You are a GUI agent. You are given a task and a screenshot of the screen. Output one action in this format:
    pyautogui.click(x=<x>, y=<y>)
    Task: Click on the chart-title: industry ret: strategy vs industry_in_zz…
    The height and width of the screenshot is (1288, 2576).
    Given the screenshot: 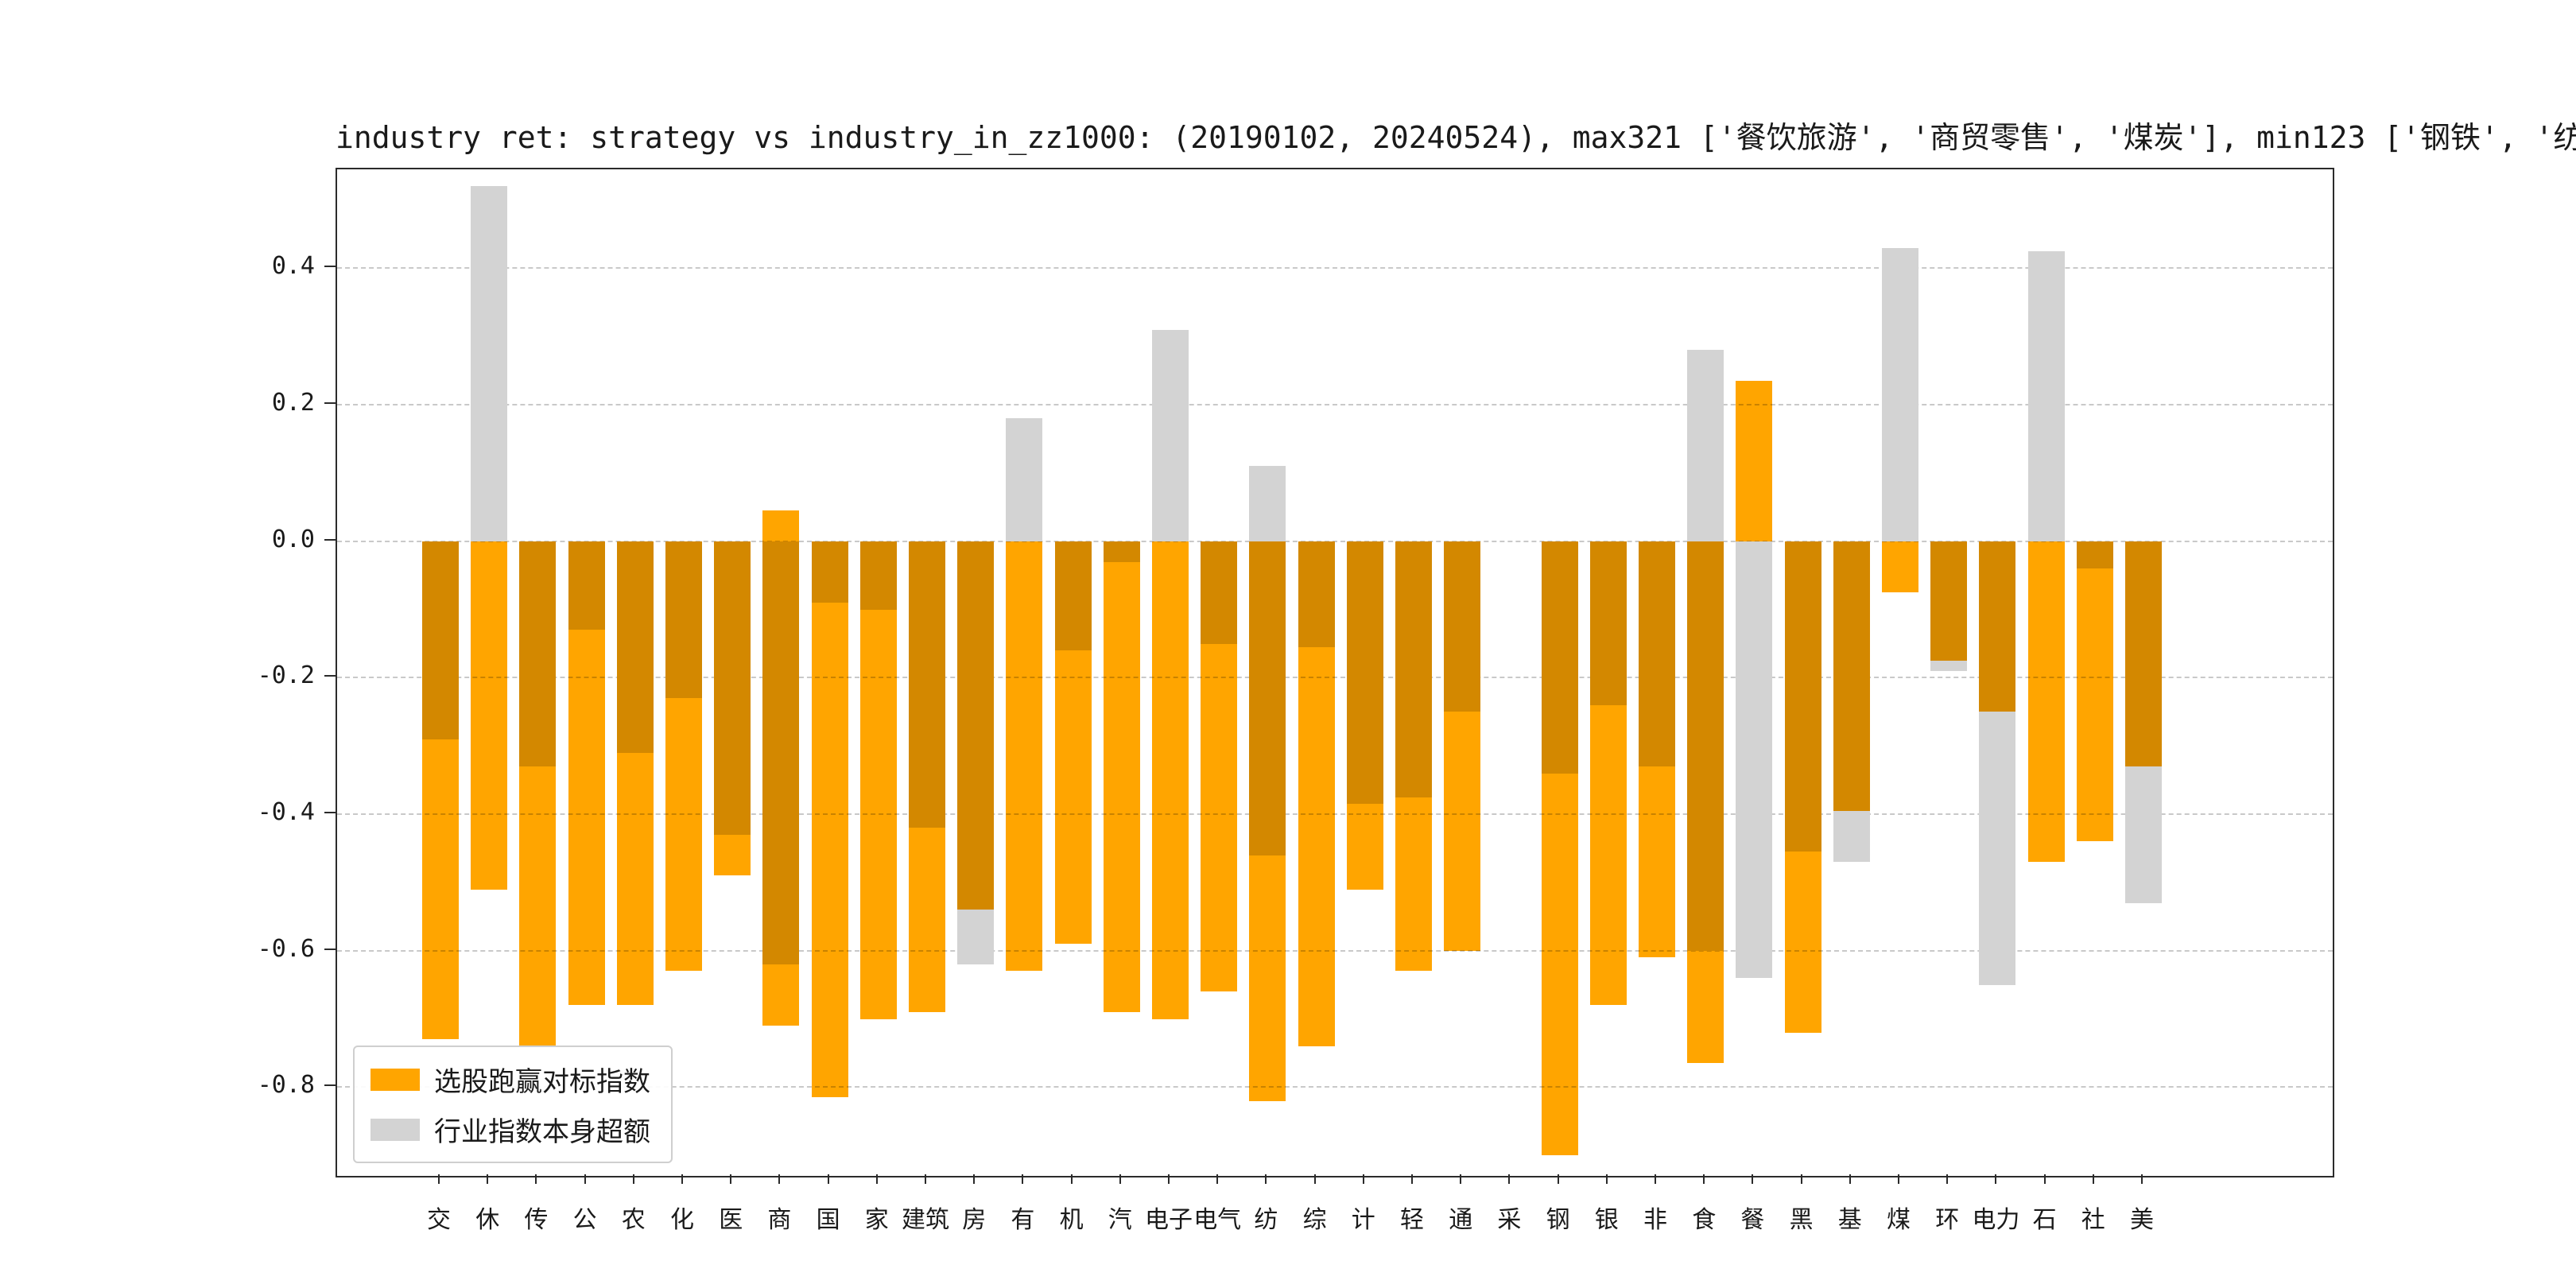 What is the action you would take?
    pyautogui.click(x=1456, y=137)
    